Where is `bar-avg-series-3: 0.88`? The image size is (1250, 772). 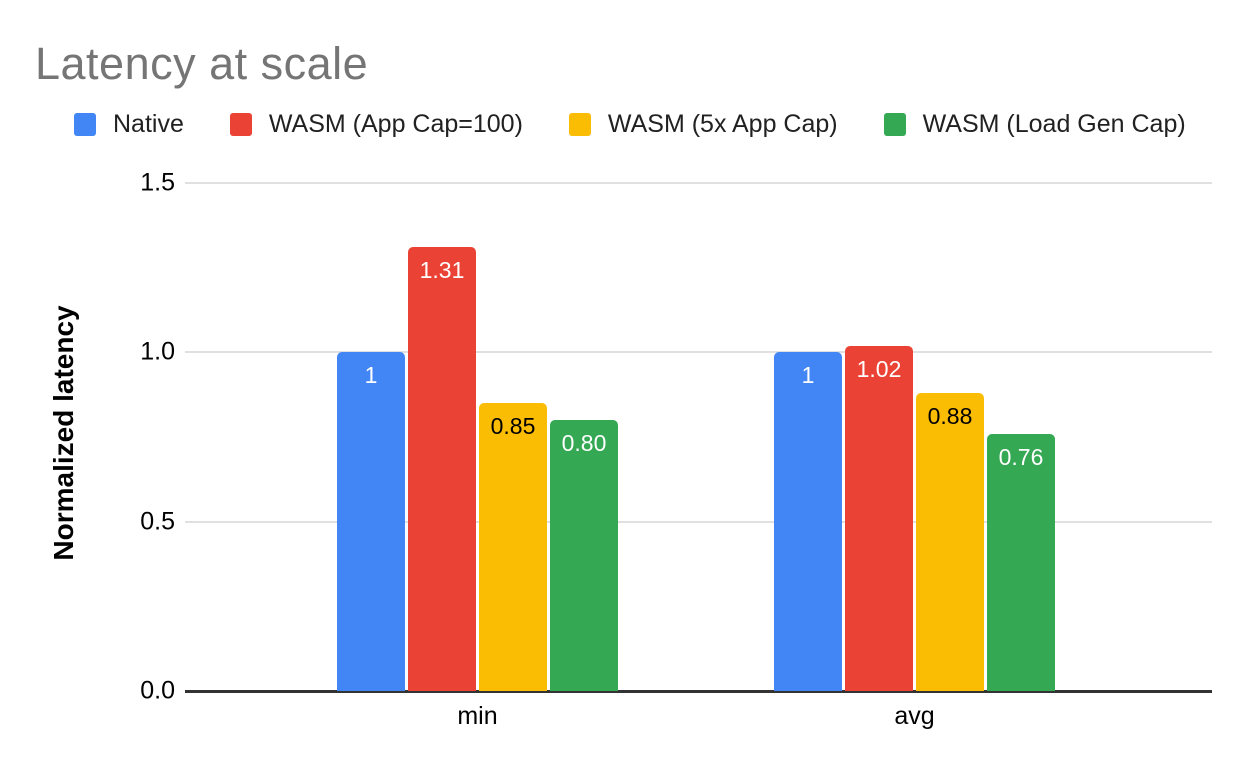
bar-avg-series-3: 0.88 is located at coordinates (950, 541).